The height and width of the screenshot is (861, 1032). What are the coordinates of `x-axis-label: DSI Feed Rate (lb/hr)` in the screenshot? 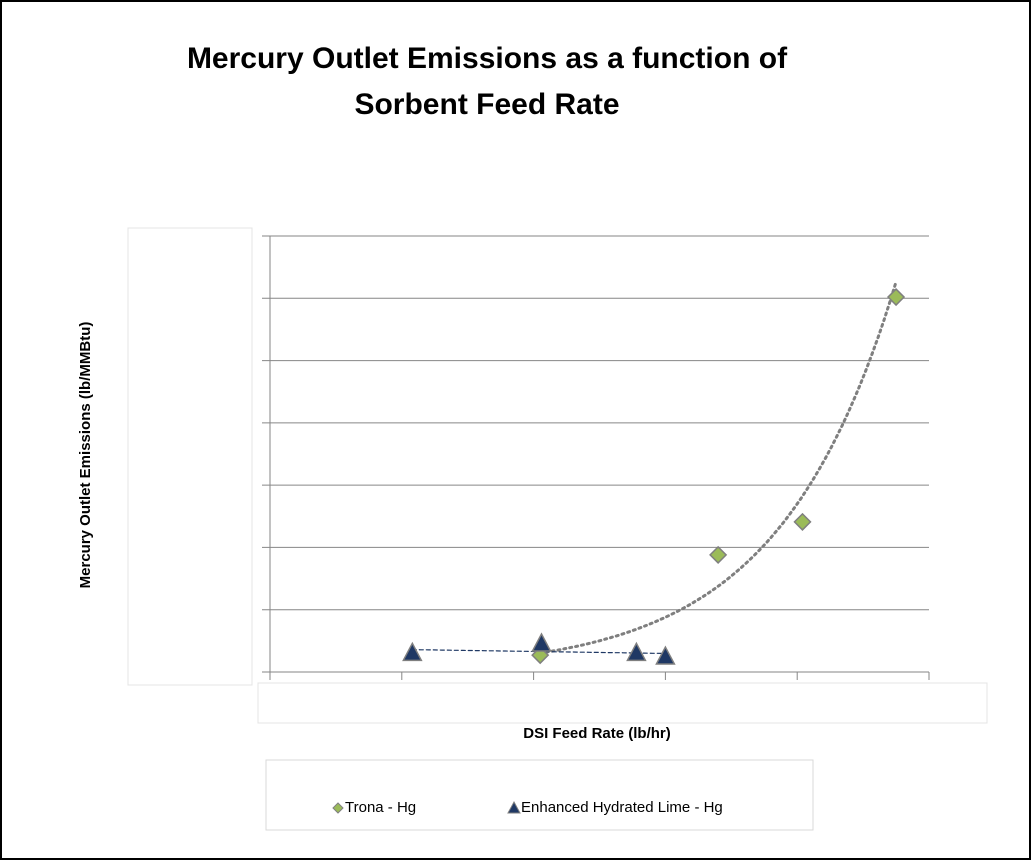 It's located at (597, 733).